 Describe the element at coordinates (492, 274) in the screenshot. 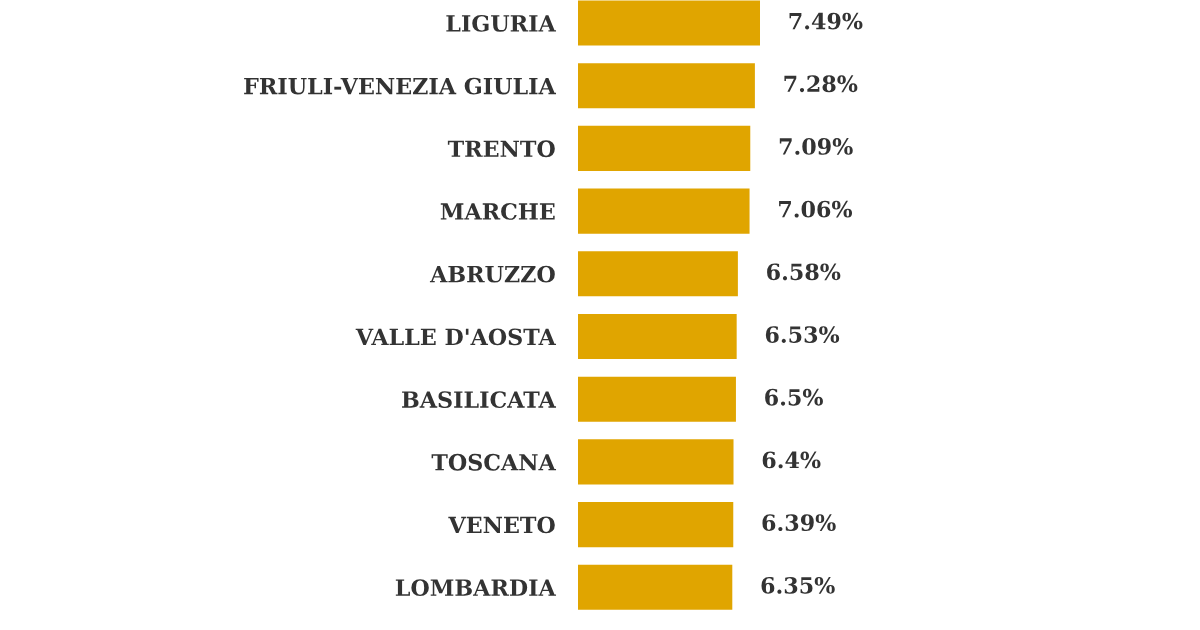

I see `y-tick-label: ABRUZZO` at that location.